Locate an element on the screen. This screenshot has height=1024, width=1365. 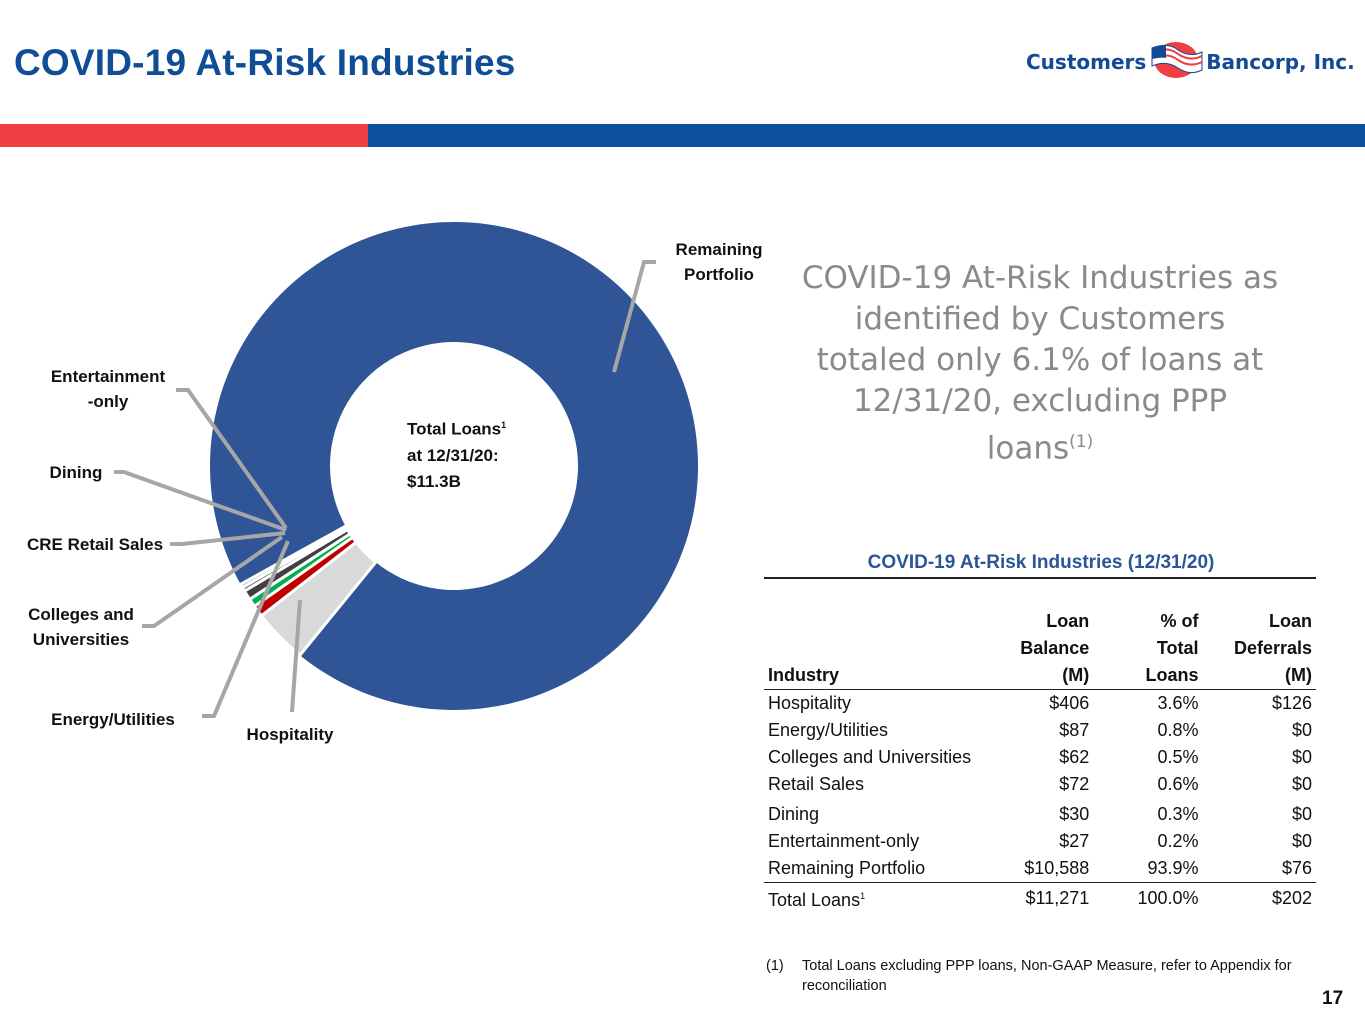
center-label-line1: Total Loans is located at coordinates (454, 429).